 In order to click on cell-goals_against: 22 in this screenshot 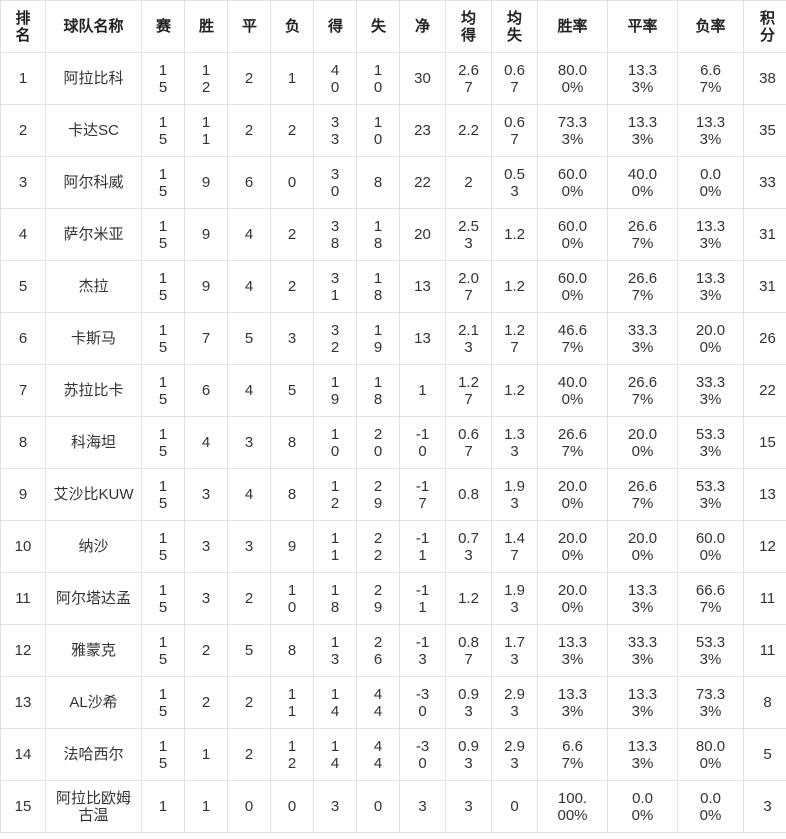, I will do `click(378, 546)`.